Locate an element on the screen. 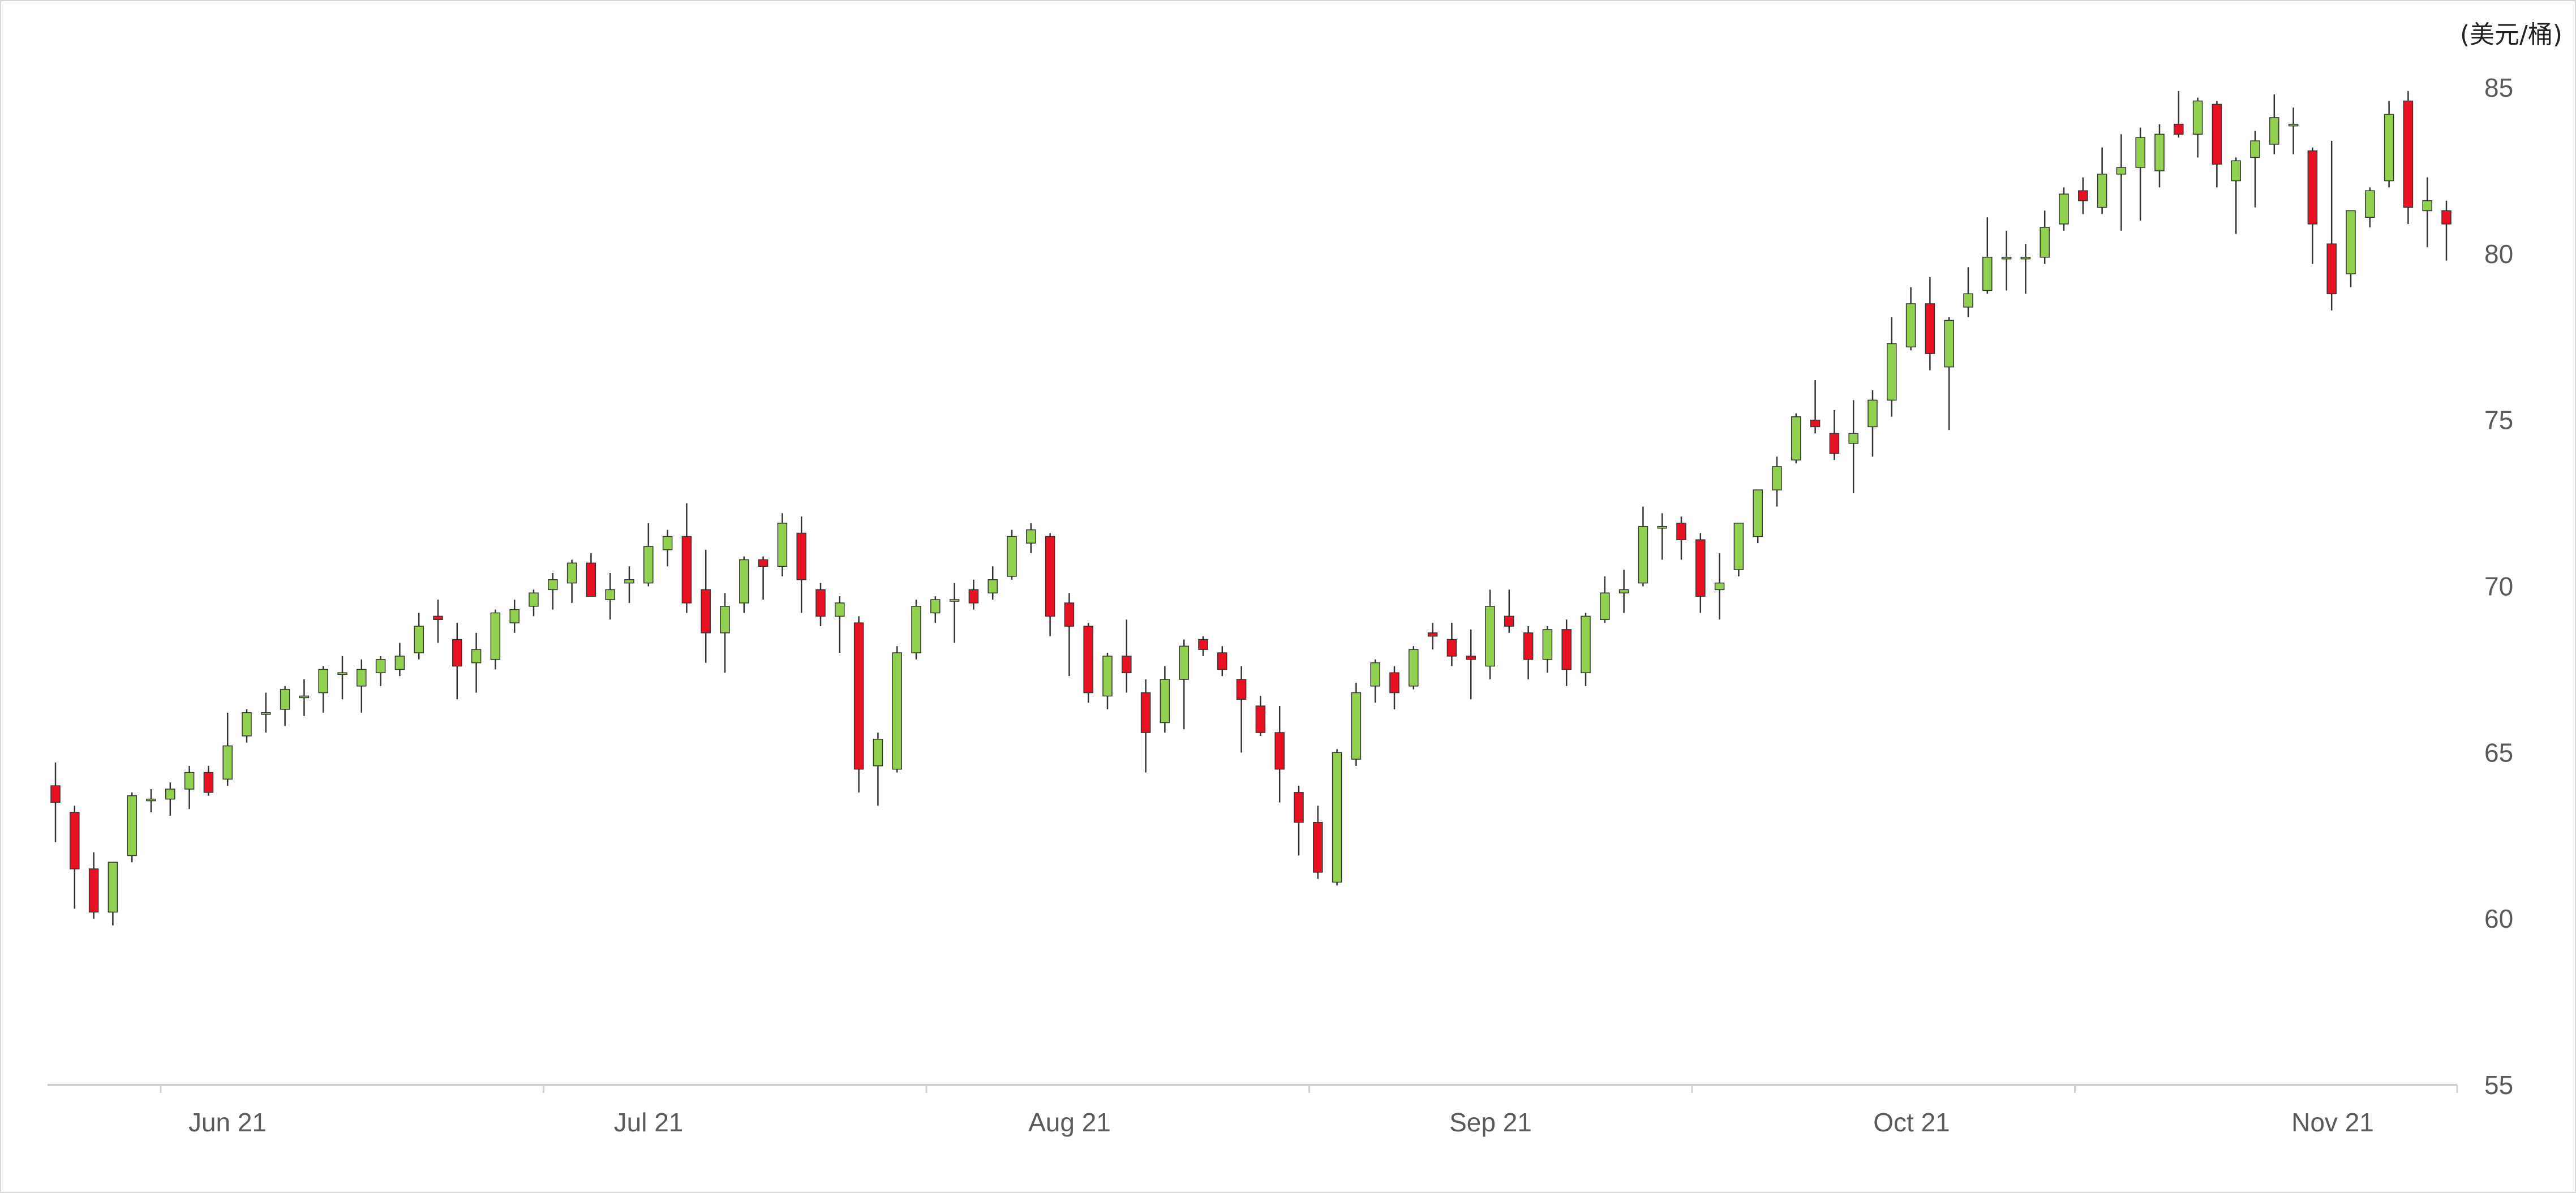 The height and width of the screenshot is (1193, 2576). x-tick-label: Aug 21 is located at coordinates (1069, 1122).